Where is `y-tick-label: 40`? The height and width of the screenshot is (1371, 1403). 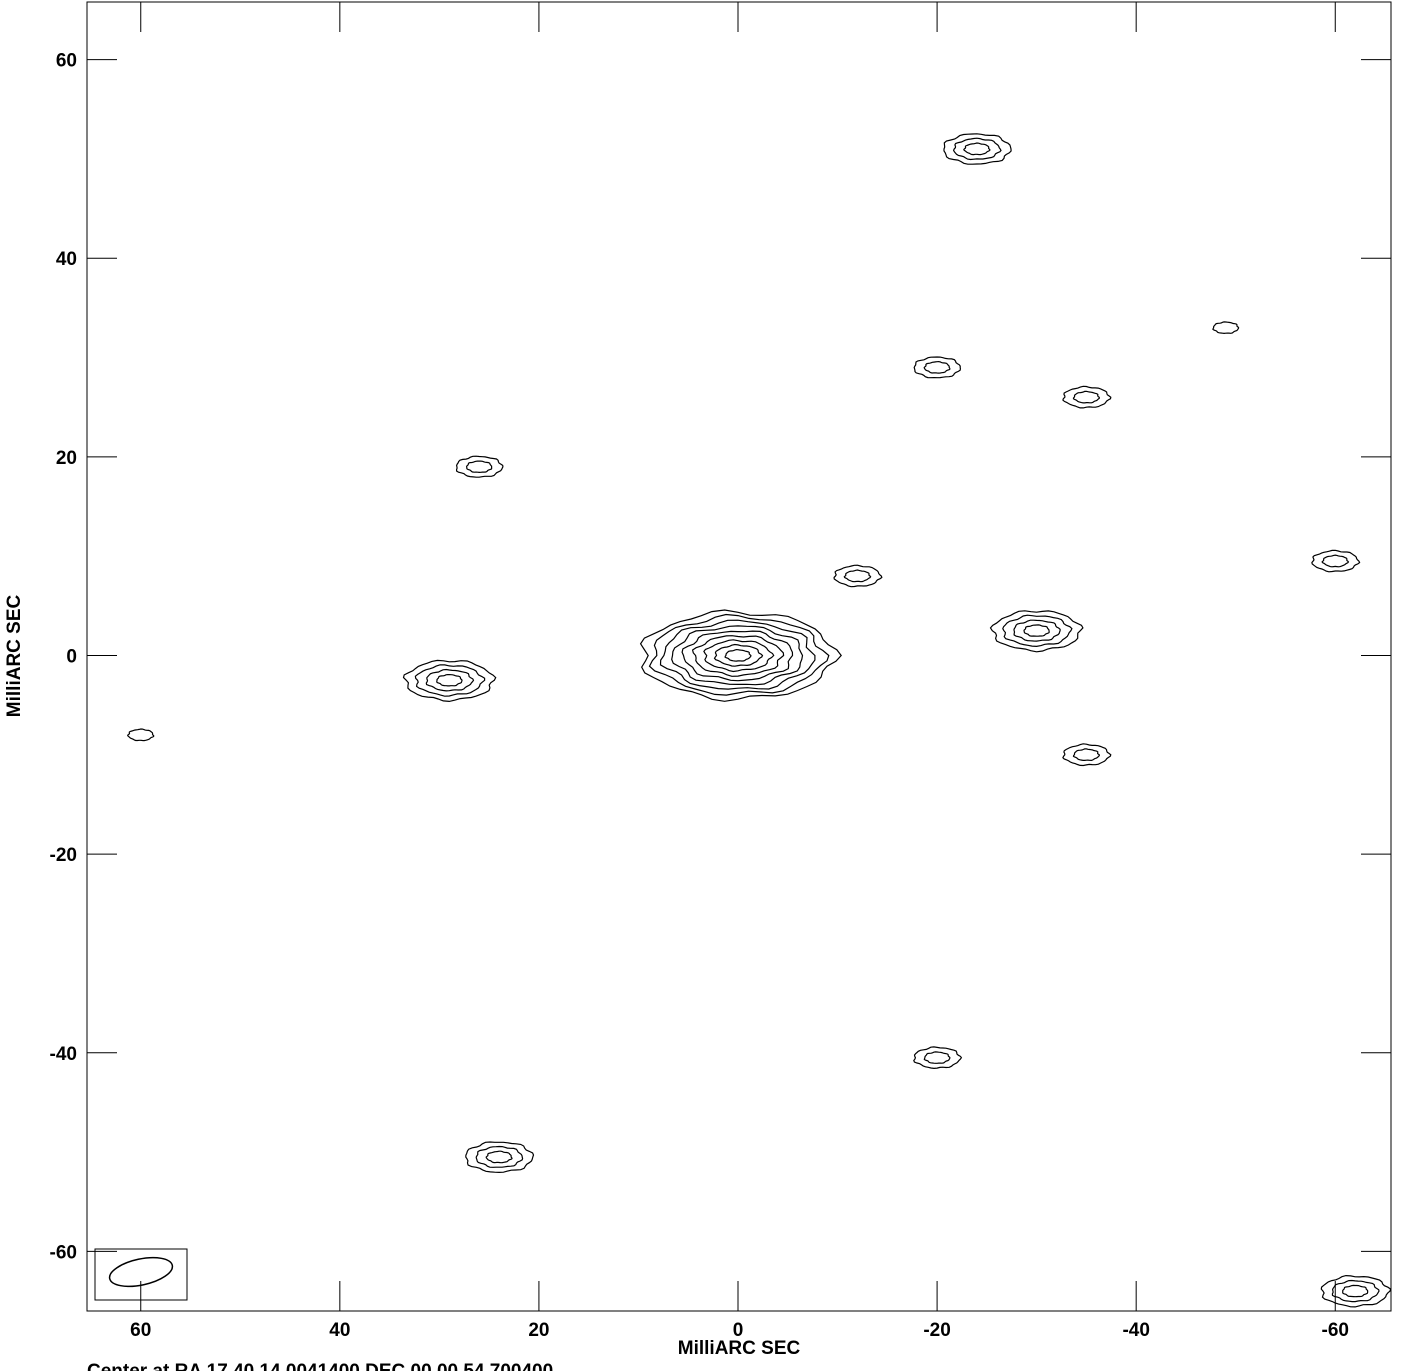
y-tick-label: 40 is located at coordinates (66, 259).